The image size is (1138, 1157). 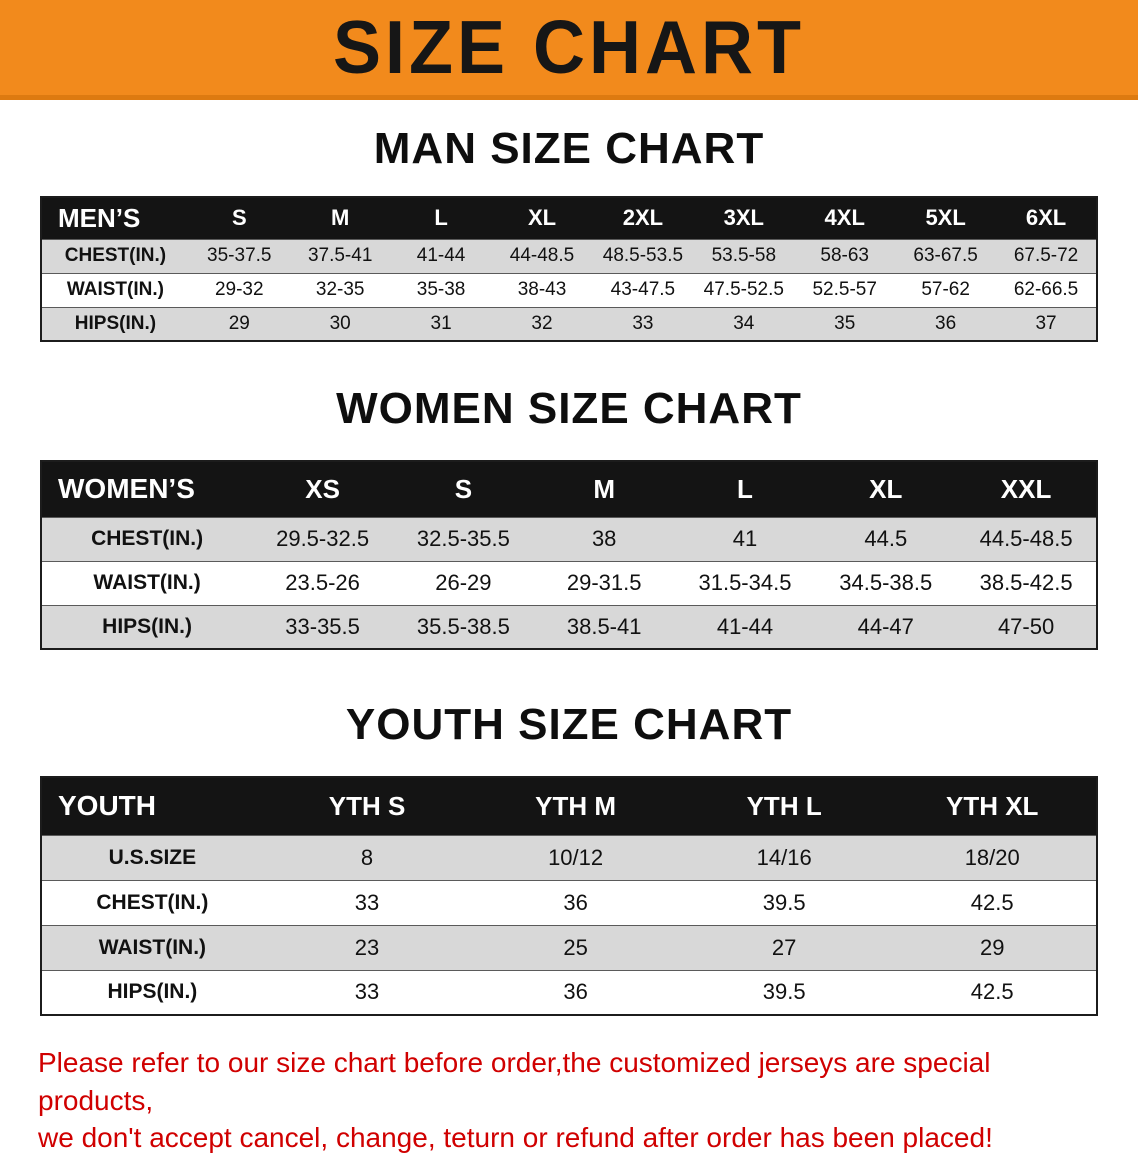 What do you see at coordinates (239, 289) in the screenshot?
I see `measurement-value: 29-32` at bounding box center [239, 289].